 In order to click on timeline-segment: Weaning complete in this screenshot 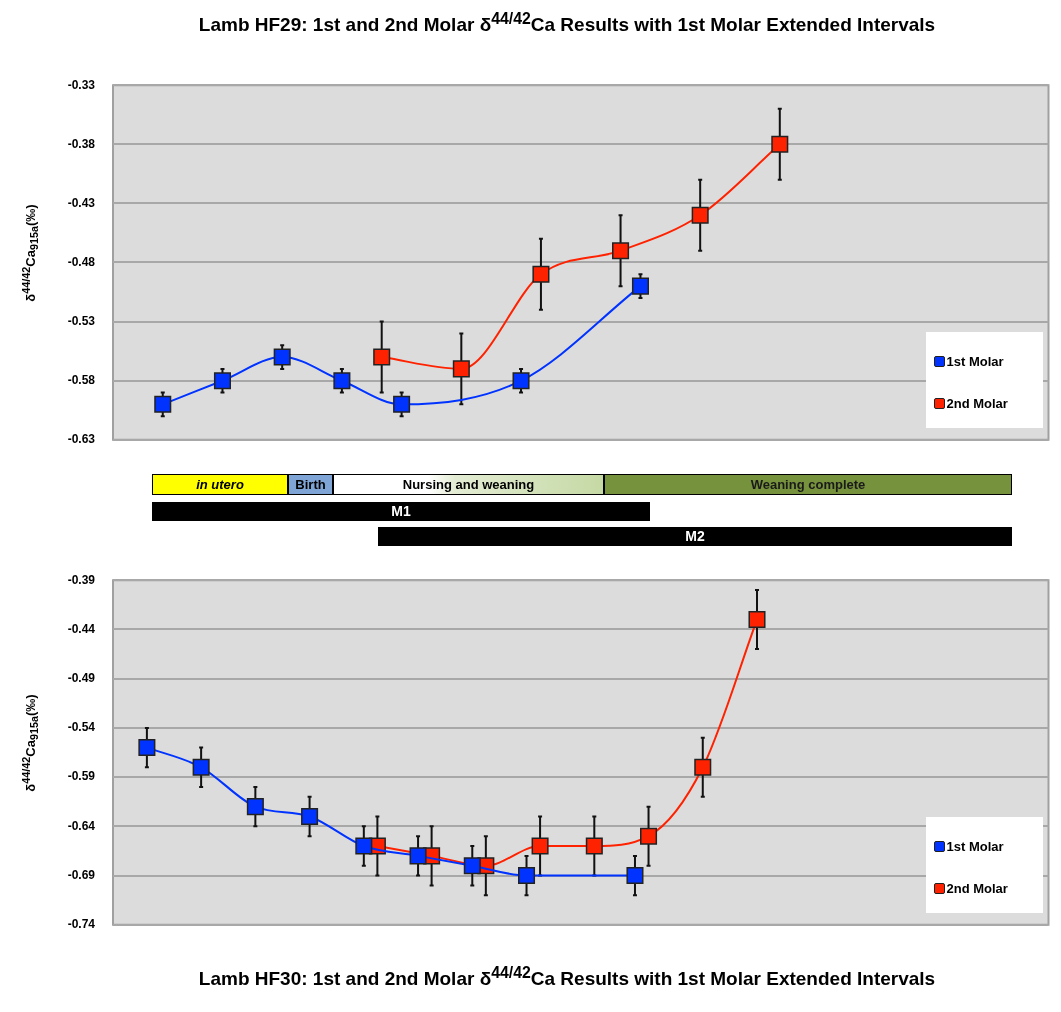, I will do `click(808, 484)`.